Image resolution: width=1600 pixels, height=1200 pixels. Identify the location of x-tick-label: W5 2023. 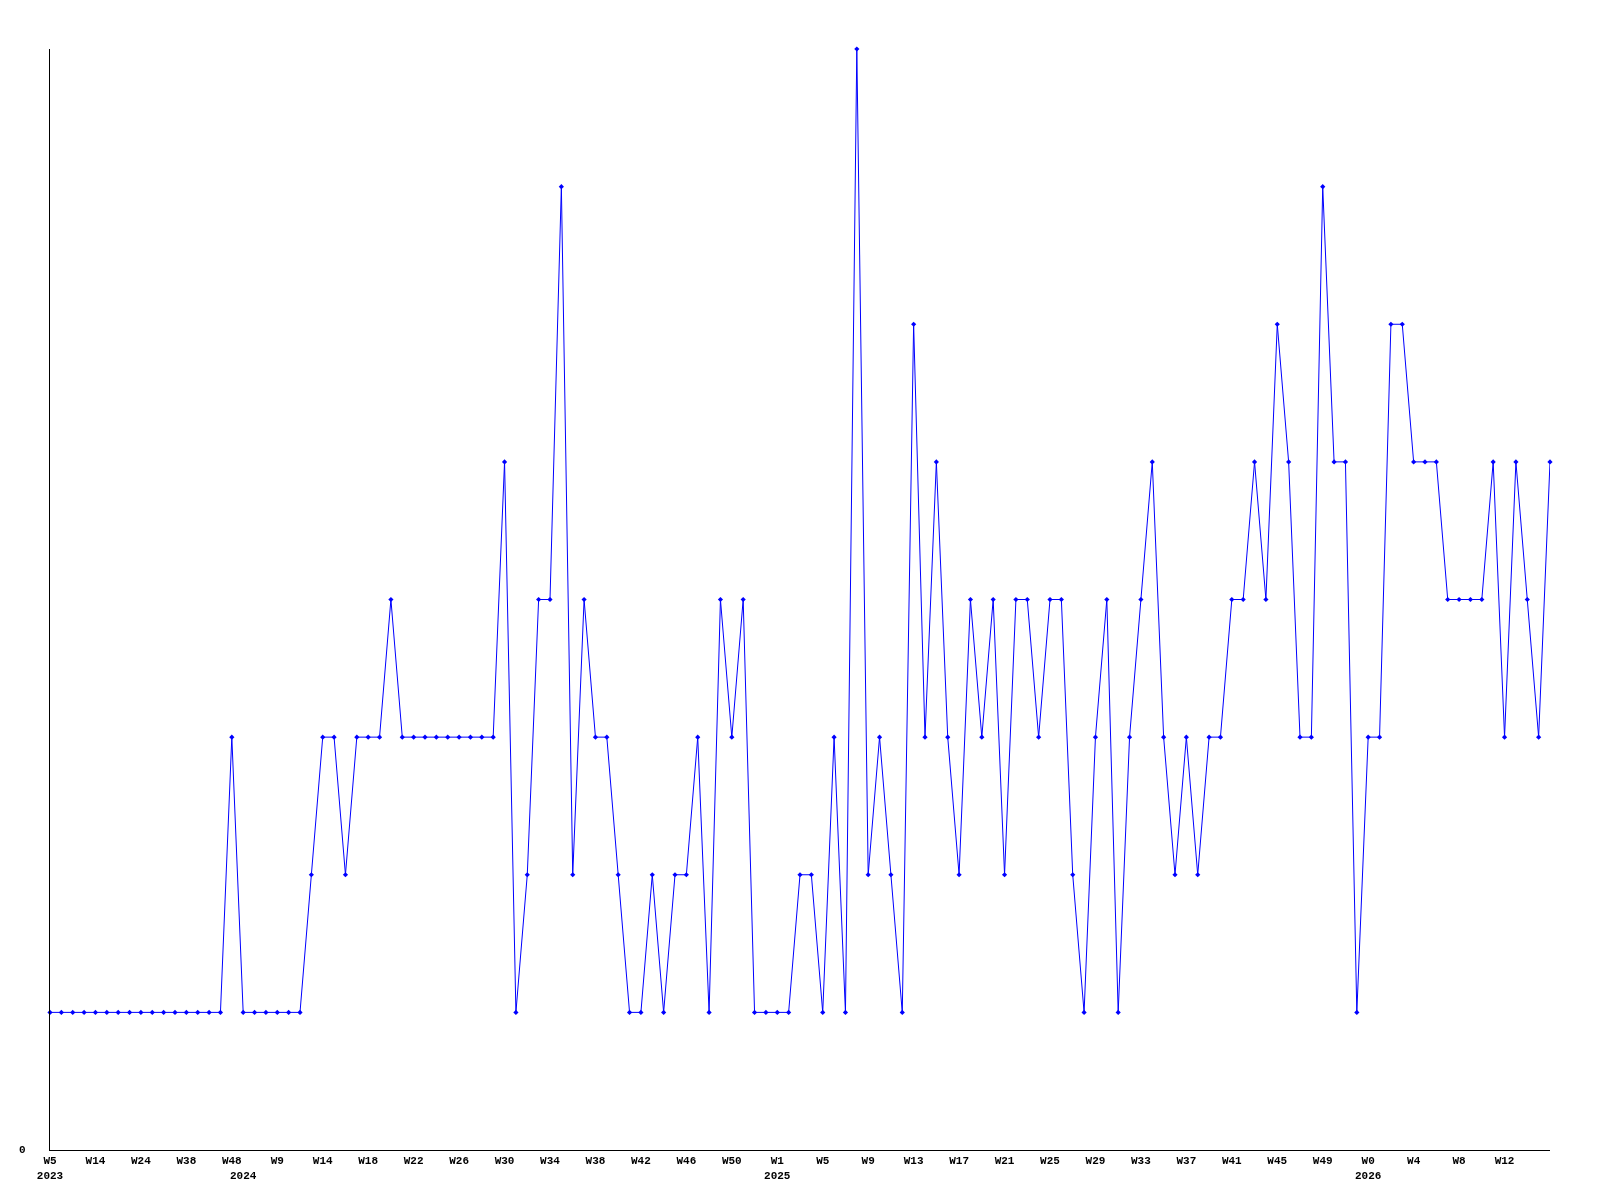
(50, 1168).